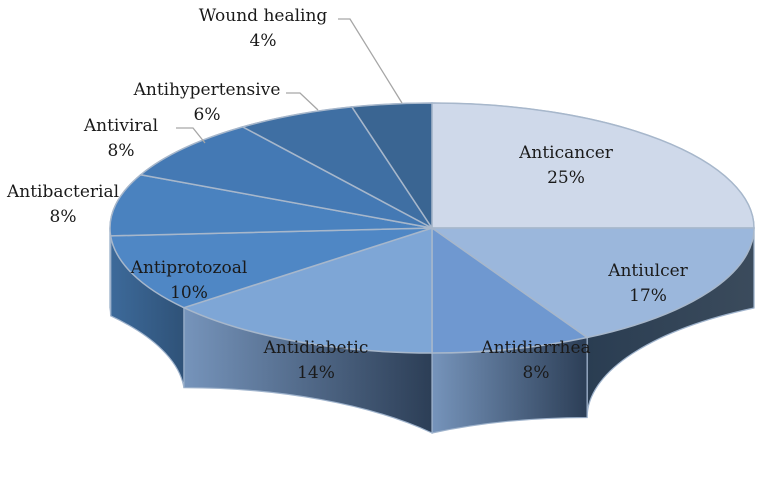 The width and height of the screenshot is (772, 495). Describe the element at coordinates (336, 167) in the screenshot. I see `slice-antihypertensive` at that location.